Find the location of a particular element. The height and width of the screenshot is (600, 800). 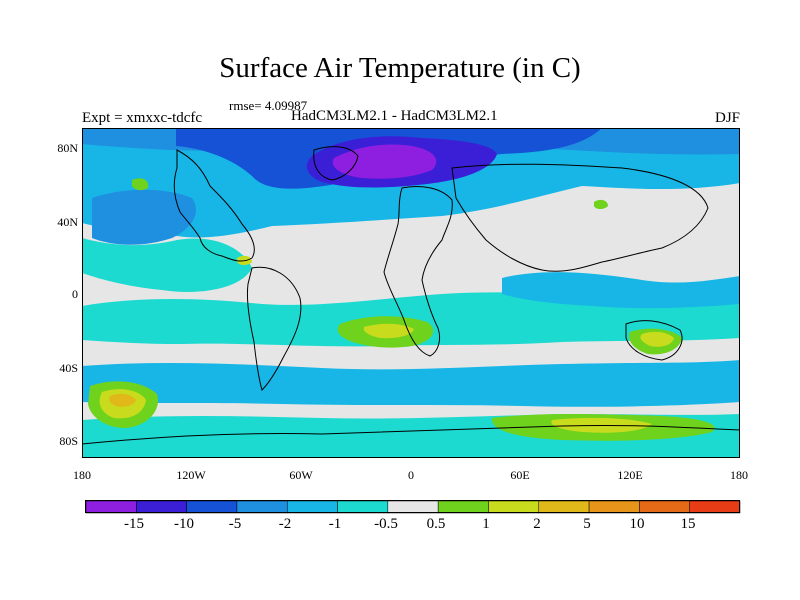

plot-title: Surface Air Temperature (in C) is located at coordinates (400, 68).